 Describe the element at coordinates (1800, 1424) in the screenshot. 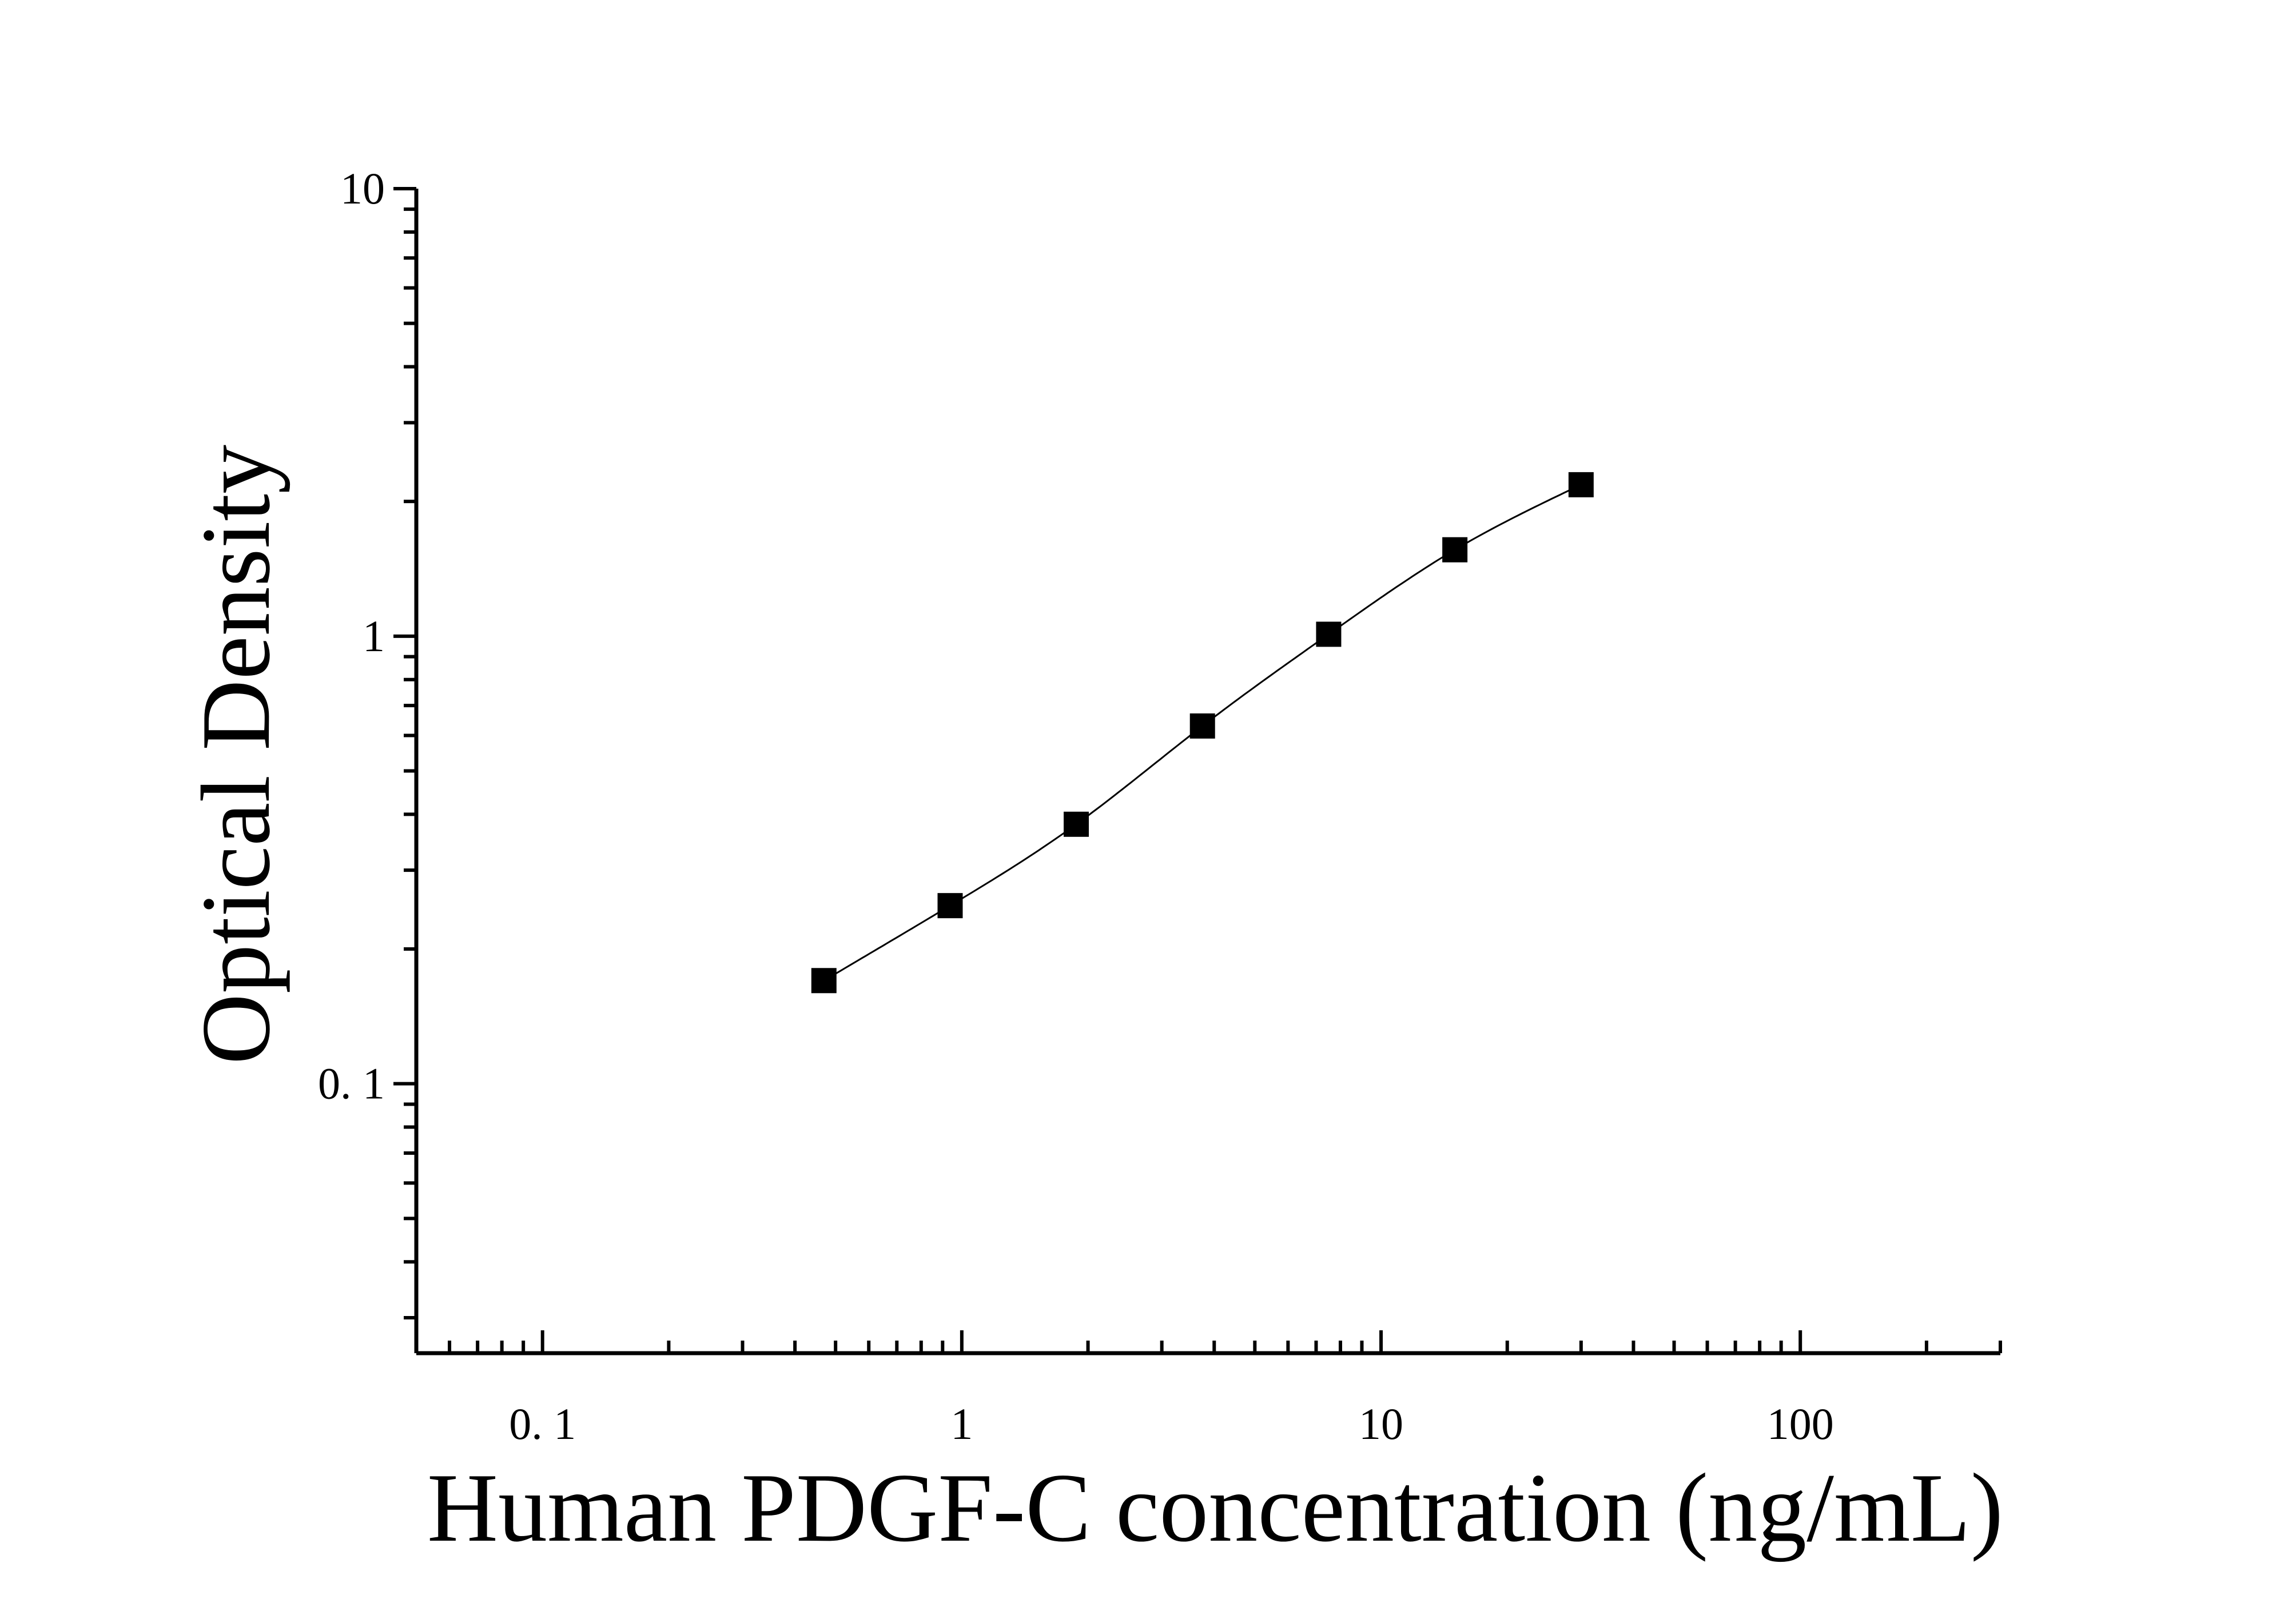

I see `x-tick-label: 100` at that location.